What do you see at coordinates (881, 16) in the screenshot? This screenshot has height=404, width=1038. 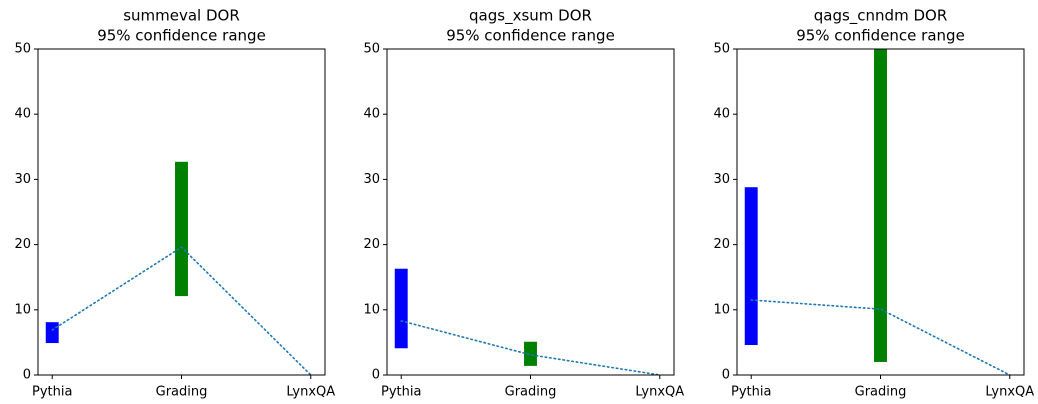 I see `chart-title: qags_cnndm DOR` at bounding box center [881, 16].